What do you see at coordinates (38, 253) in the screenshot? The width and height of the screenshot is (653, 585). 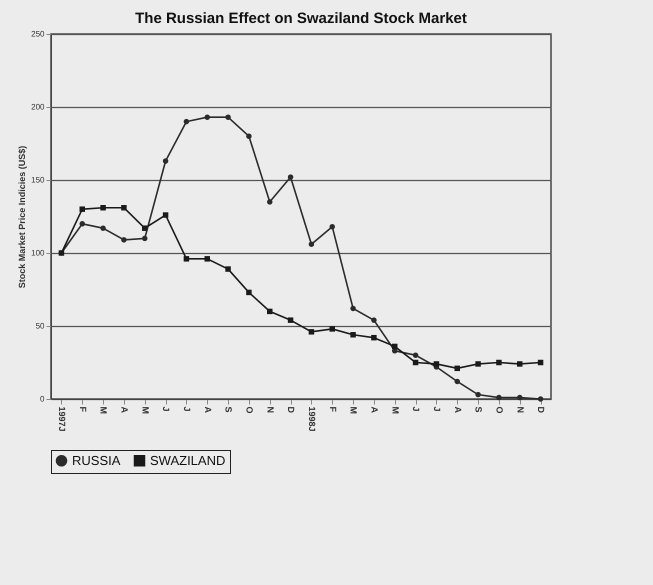 I see `y-tick-label: 100` at bounding box center [38, 253].